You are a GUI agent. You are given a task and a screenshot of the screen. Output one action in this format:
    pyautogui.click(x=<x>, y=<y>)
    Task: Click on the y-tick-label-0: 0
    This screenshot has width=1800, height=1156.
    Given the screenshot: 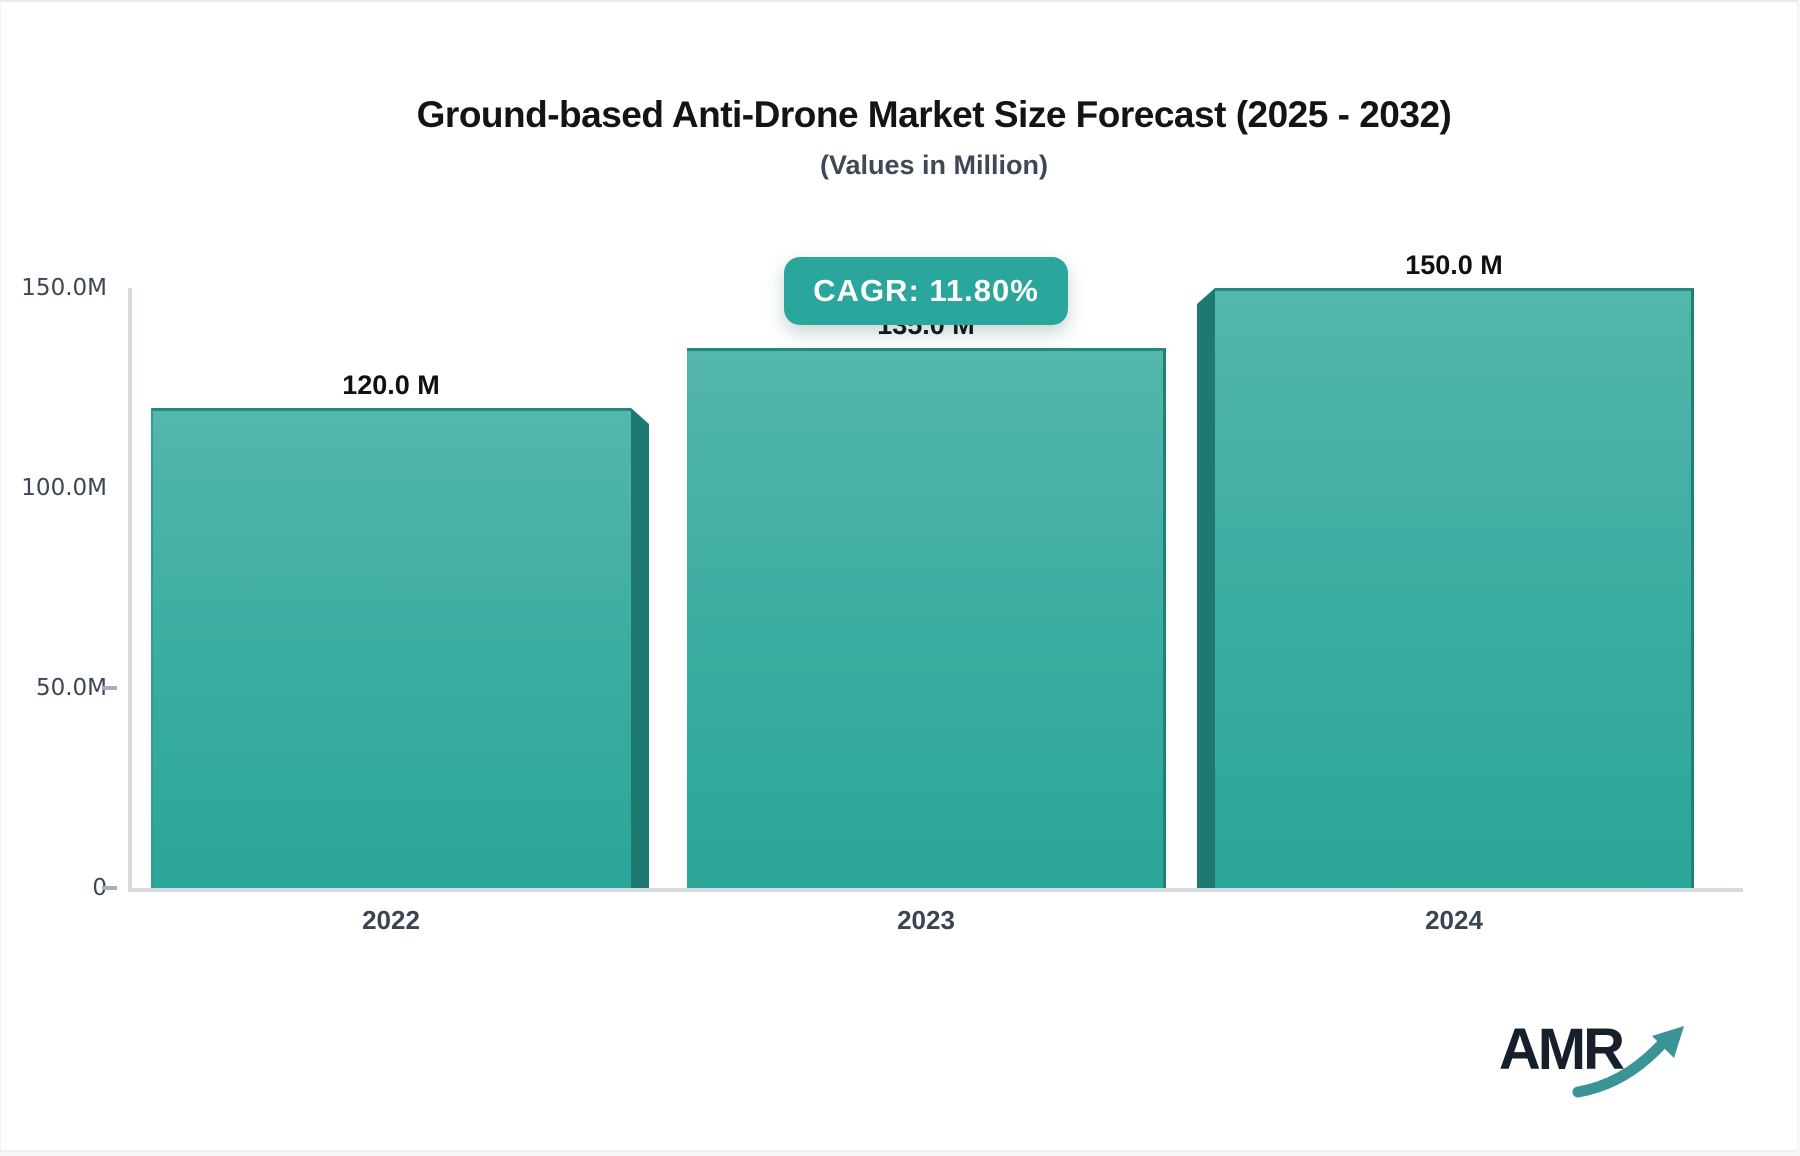 What is the action you would take?
    pyautogui.click(x=99, y=888)
    